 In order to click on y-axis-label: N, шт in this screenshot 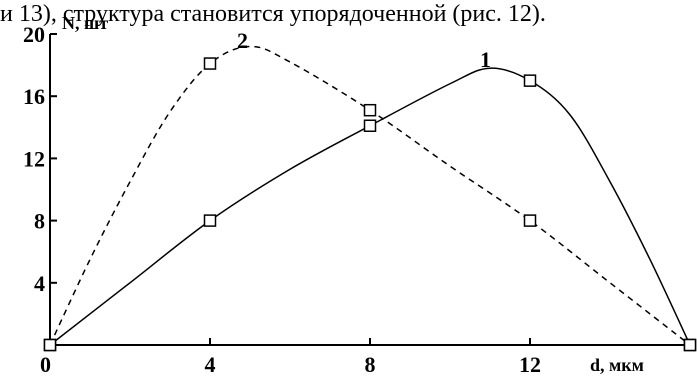, I will do `click(85, 23)`.